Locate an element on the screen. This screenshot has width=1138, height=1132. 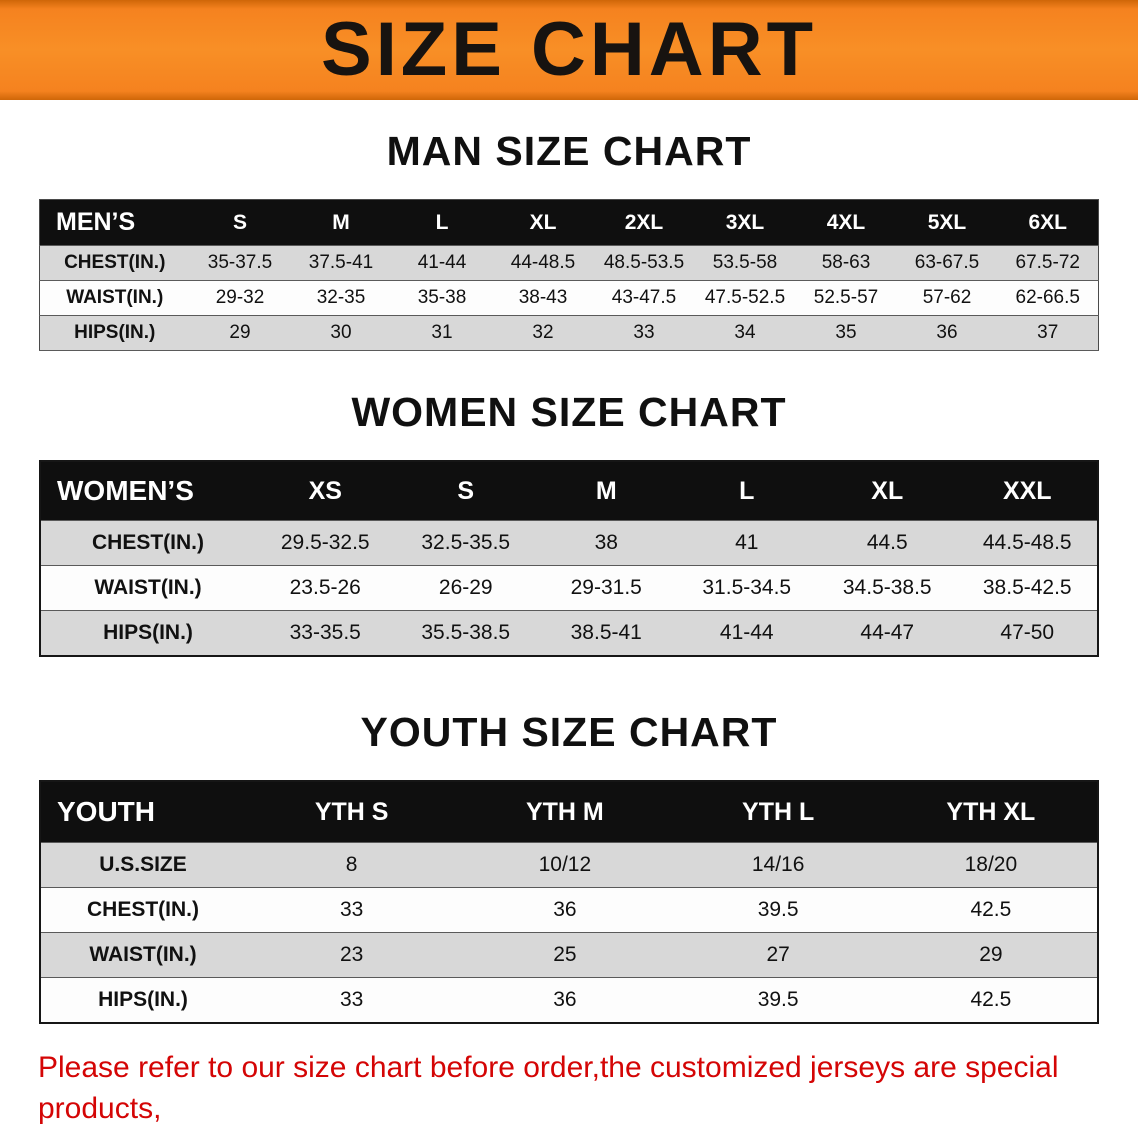
size-value-cell: 32.5-35.5 is located at coordinates (466, 542).